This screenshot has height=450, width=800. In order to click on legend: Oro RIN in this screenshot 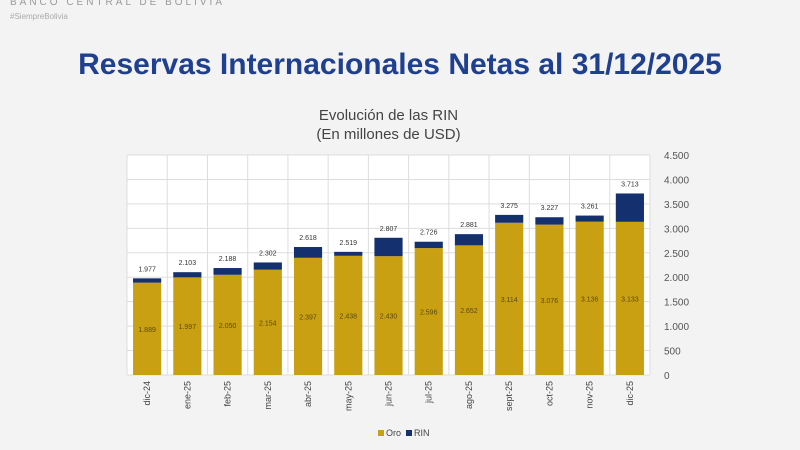, I will do `click(404, 433)`.